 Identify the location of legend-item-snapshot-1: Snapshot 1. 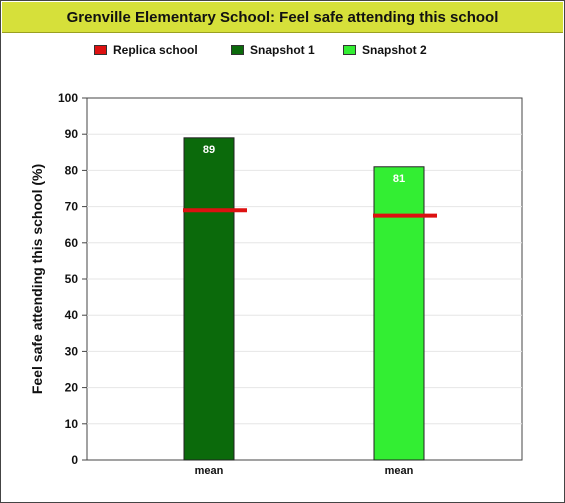
(273, 50).